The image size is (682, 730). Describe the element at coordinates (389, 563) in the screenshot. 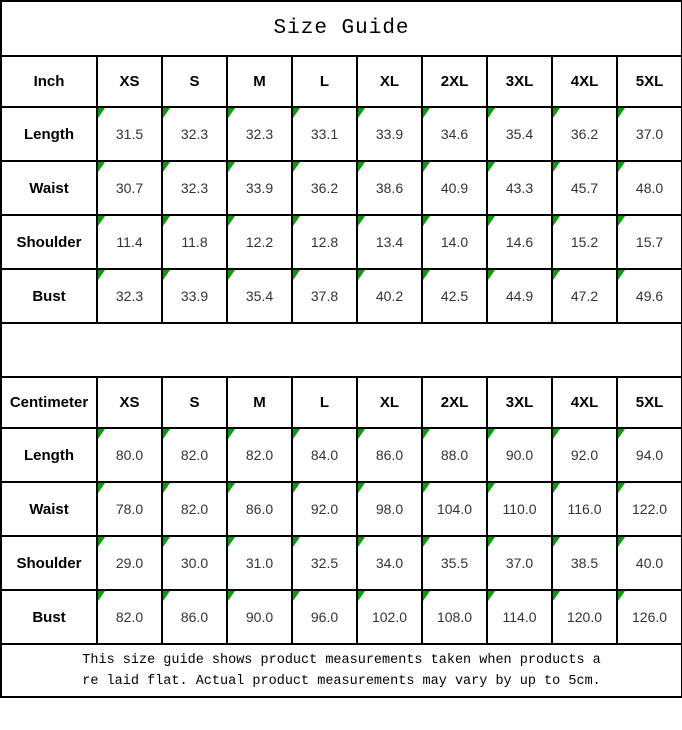

I see `measurement-cell: 34.0` at that location.